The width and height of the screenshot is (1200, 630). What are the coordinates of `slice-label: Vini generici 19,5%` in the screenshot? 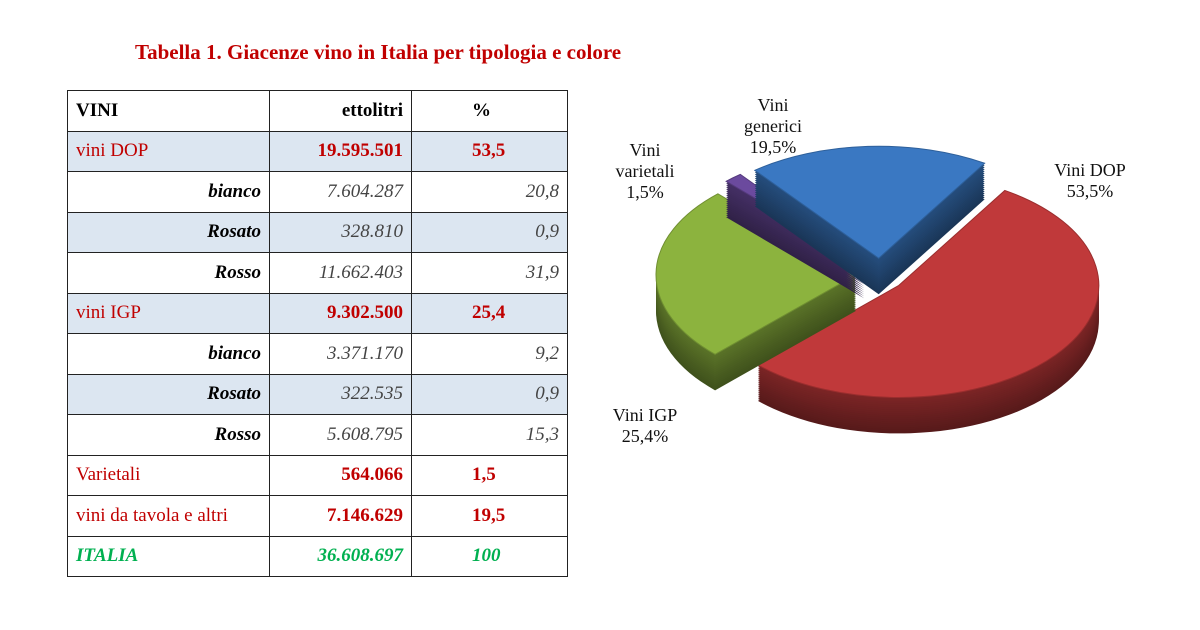 It's located at (773, 126).